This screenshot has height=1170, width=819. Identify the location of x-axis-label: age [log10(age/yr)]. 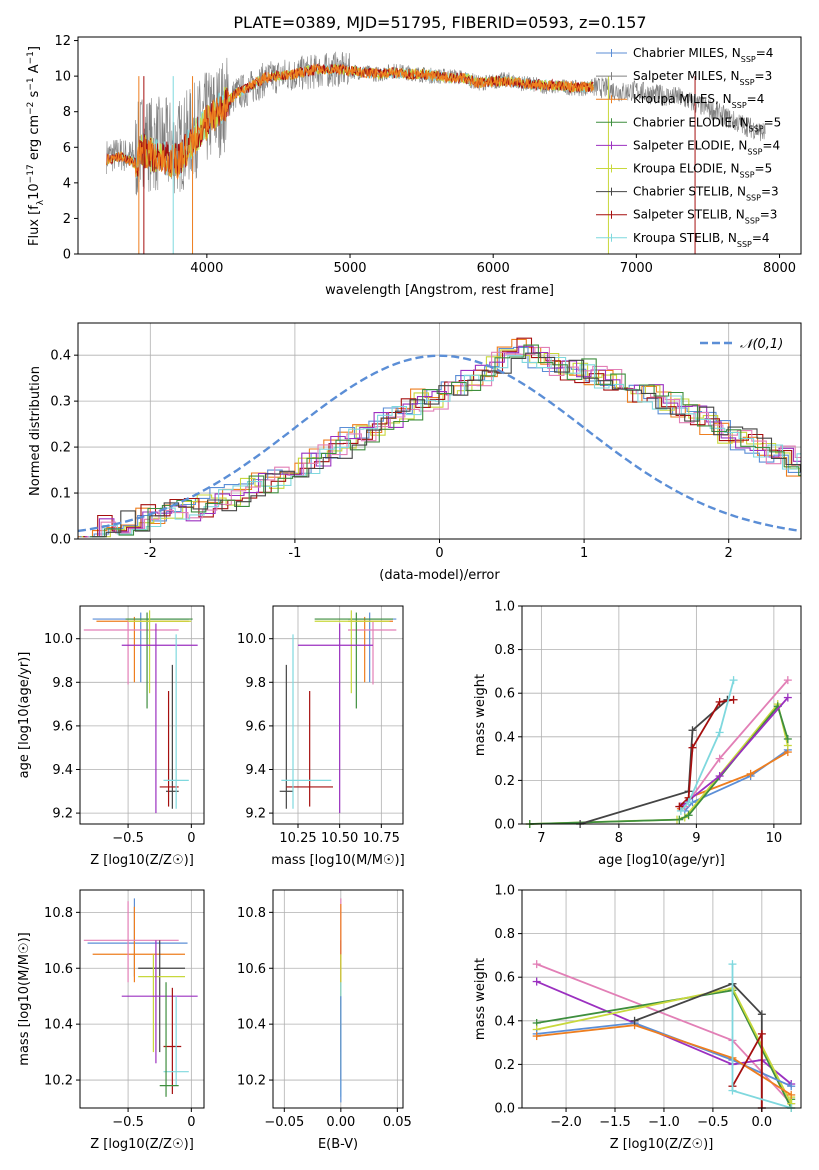
(661, 860).